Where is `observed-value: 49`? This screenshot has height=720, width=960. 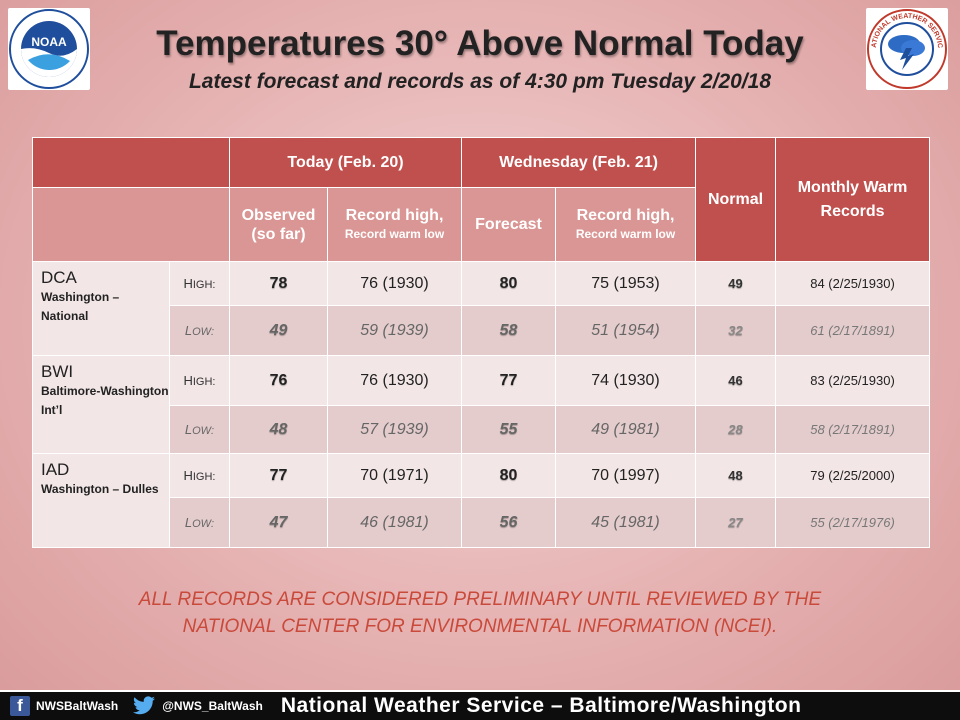 observed-value: 49 is located at coordinates (278, 330).